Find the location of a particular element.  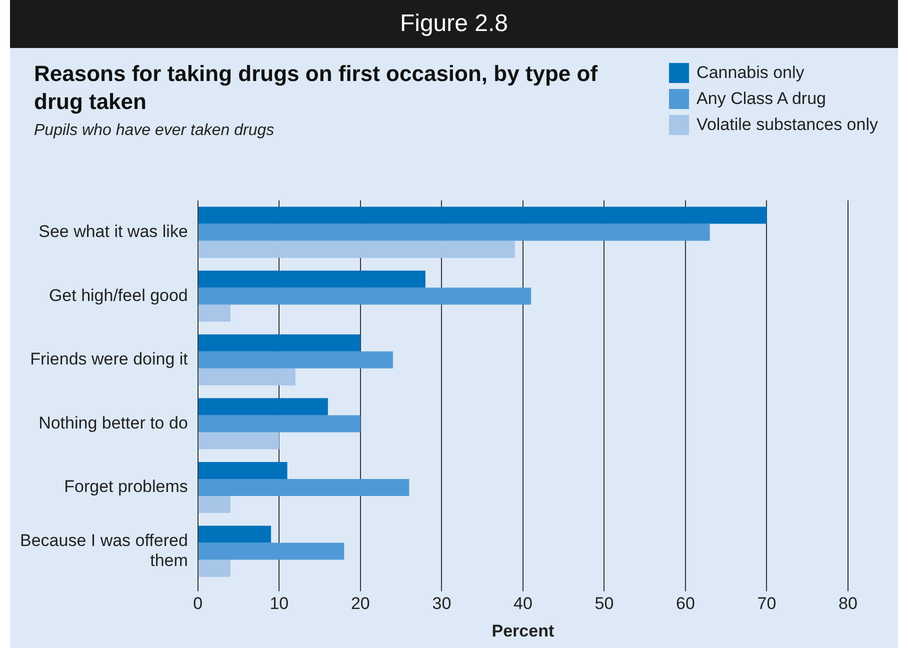

y-tick-label: Nothing better to do is located at coordinates (113, 422).